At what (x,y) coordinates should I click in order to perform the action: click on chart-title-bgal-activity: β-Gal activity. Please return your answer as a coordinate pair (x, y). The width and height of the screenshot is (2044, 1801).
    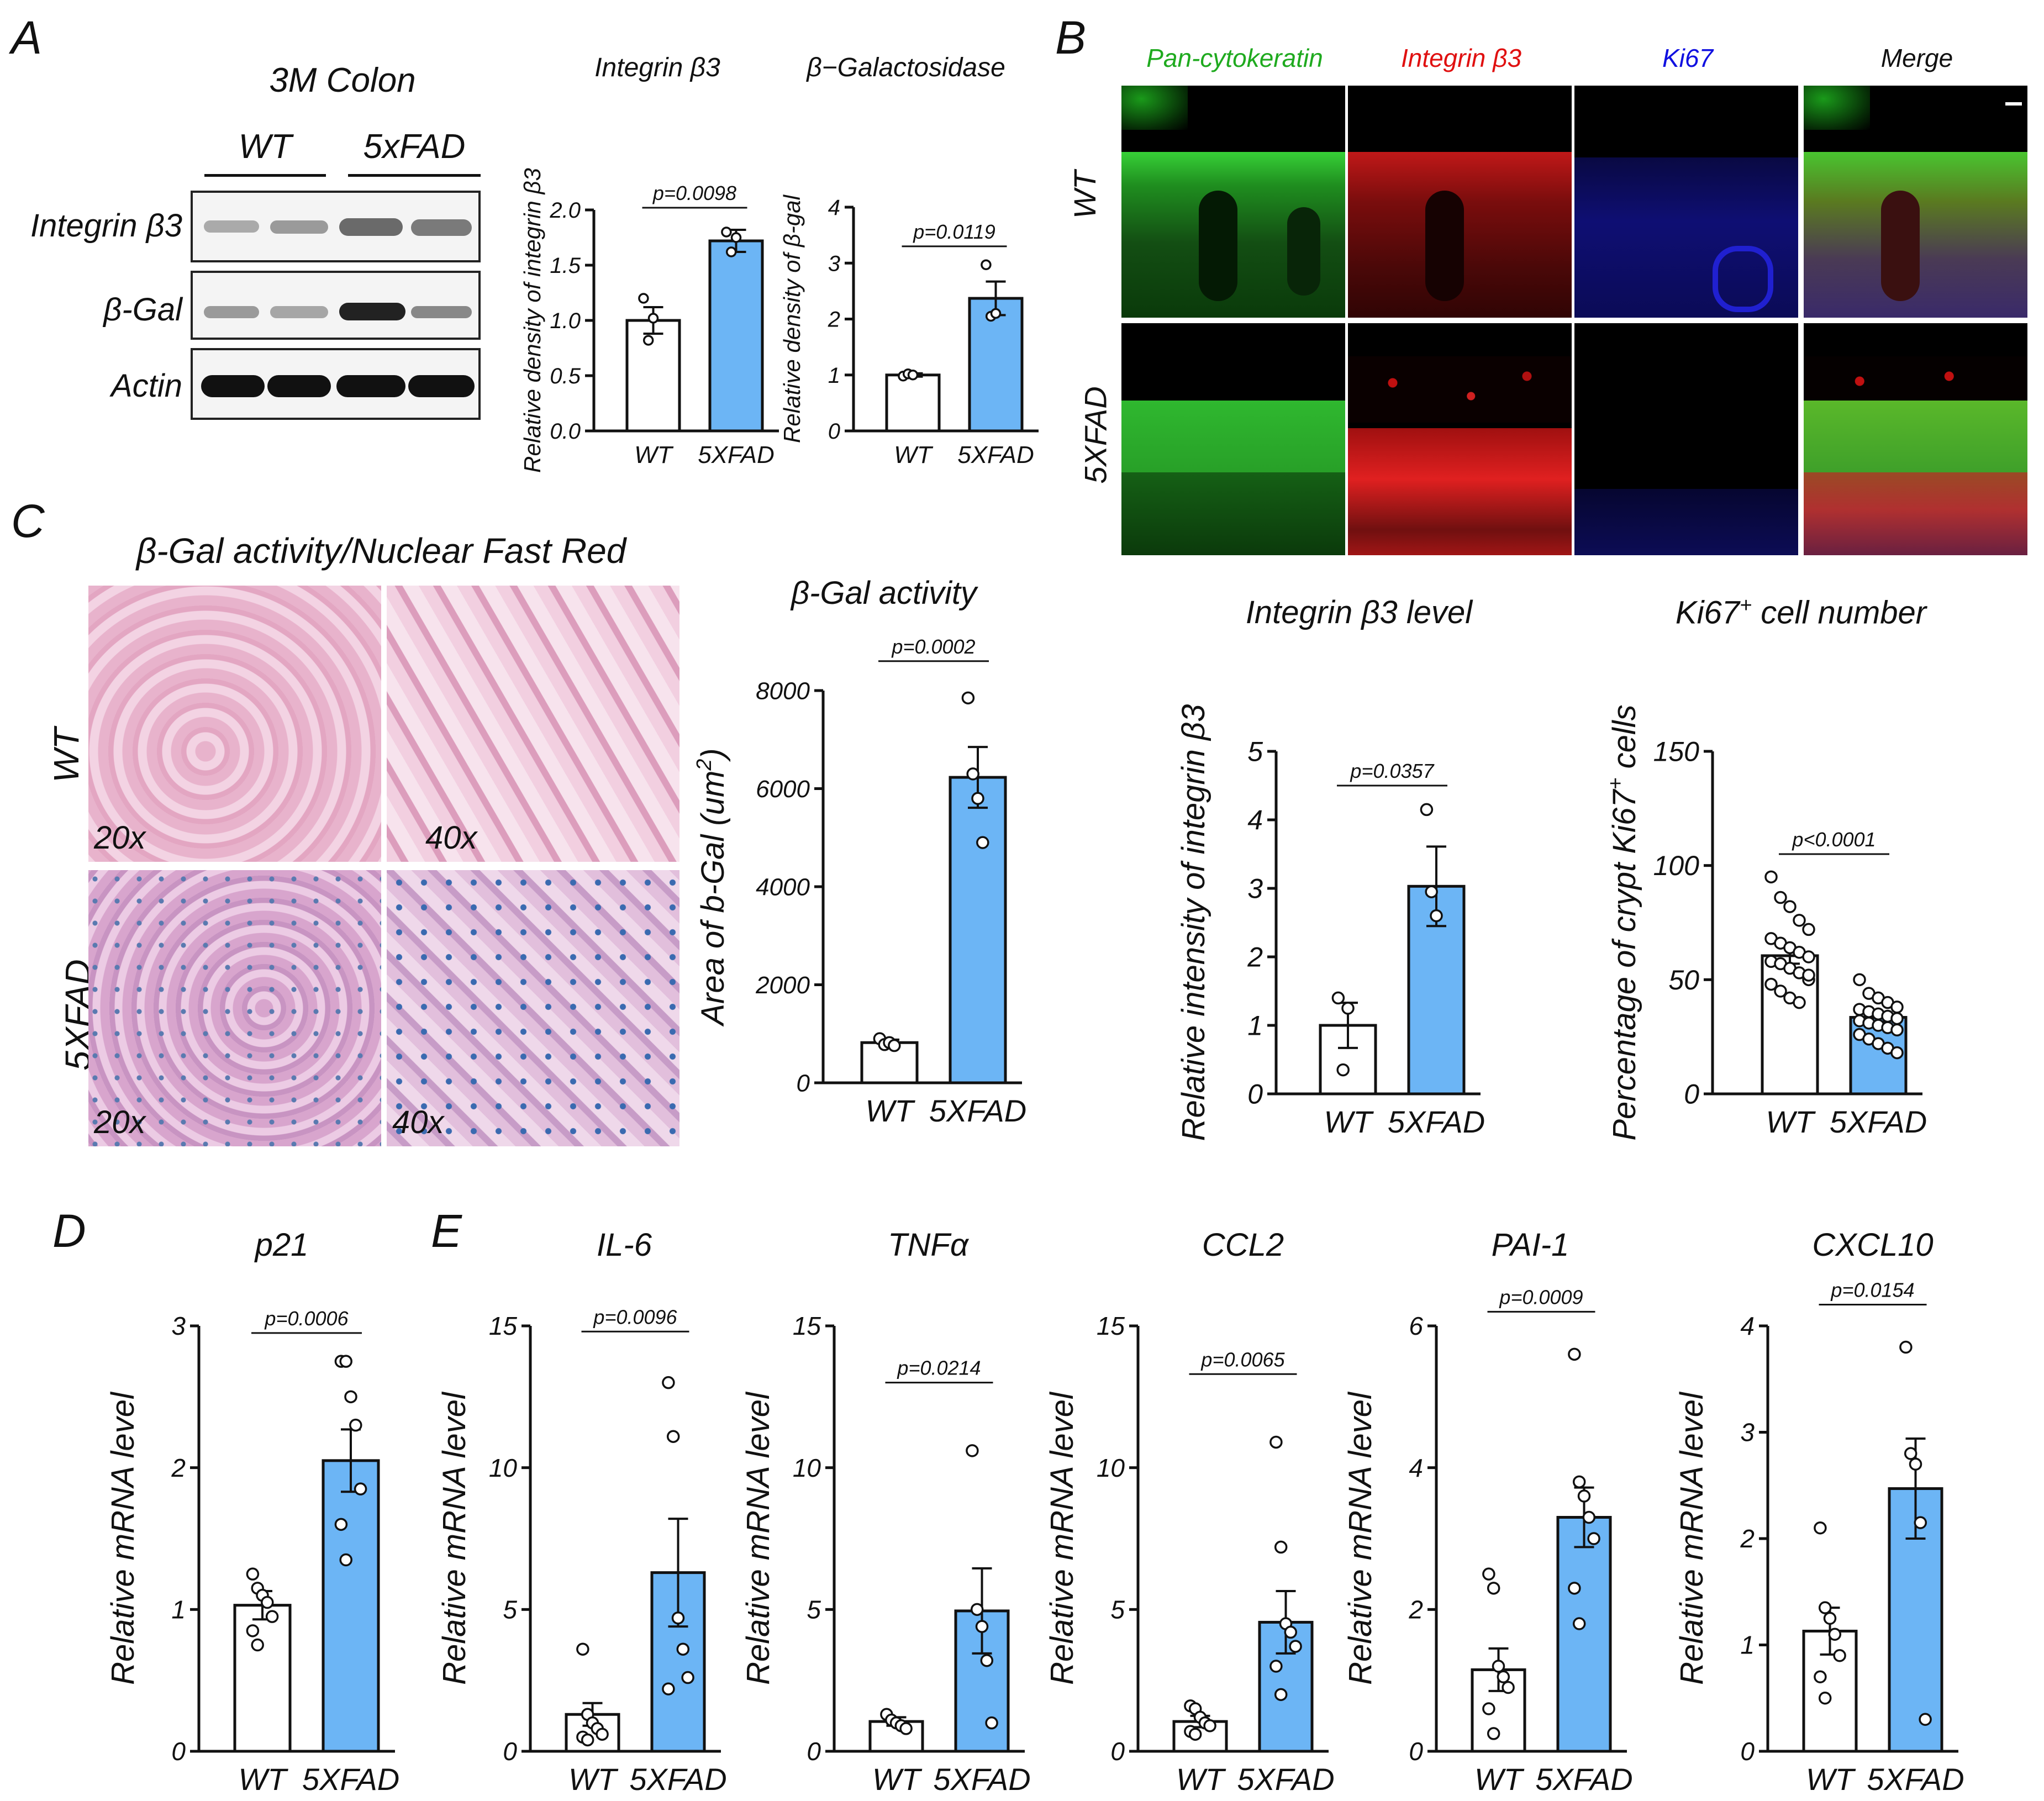
    Looking at the image, I should click on (884, 593).